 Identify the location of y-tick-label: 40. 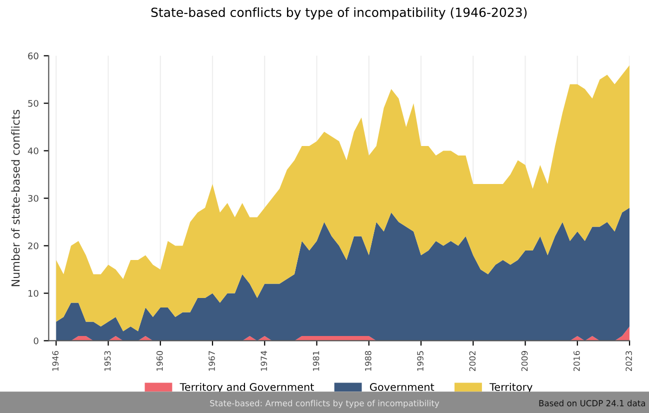
(33, 150).